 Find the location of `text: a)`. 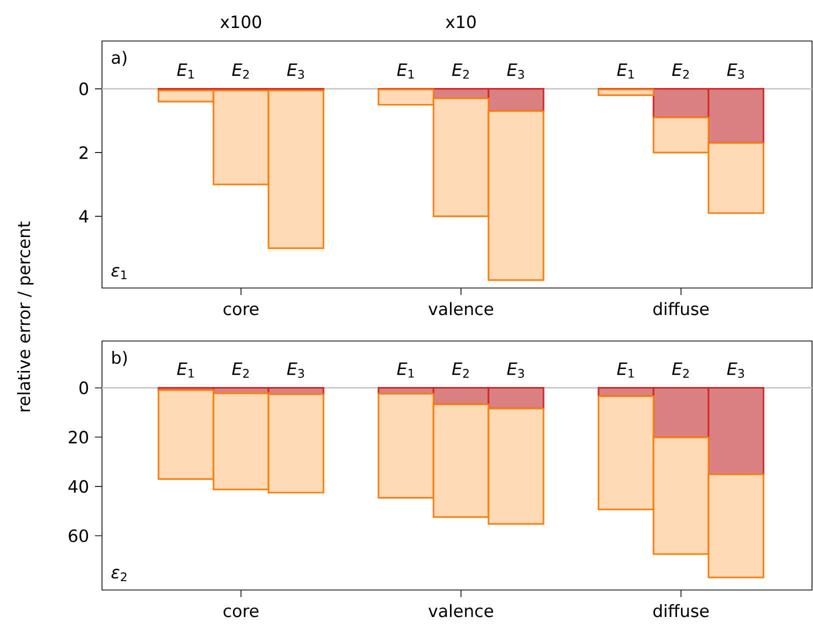

text: a) is located at coordinates (119, 58).